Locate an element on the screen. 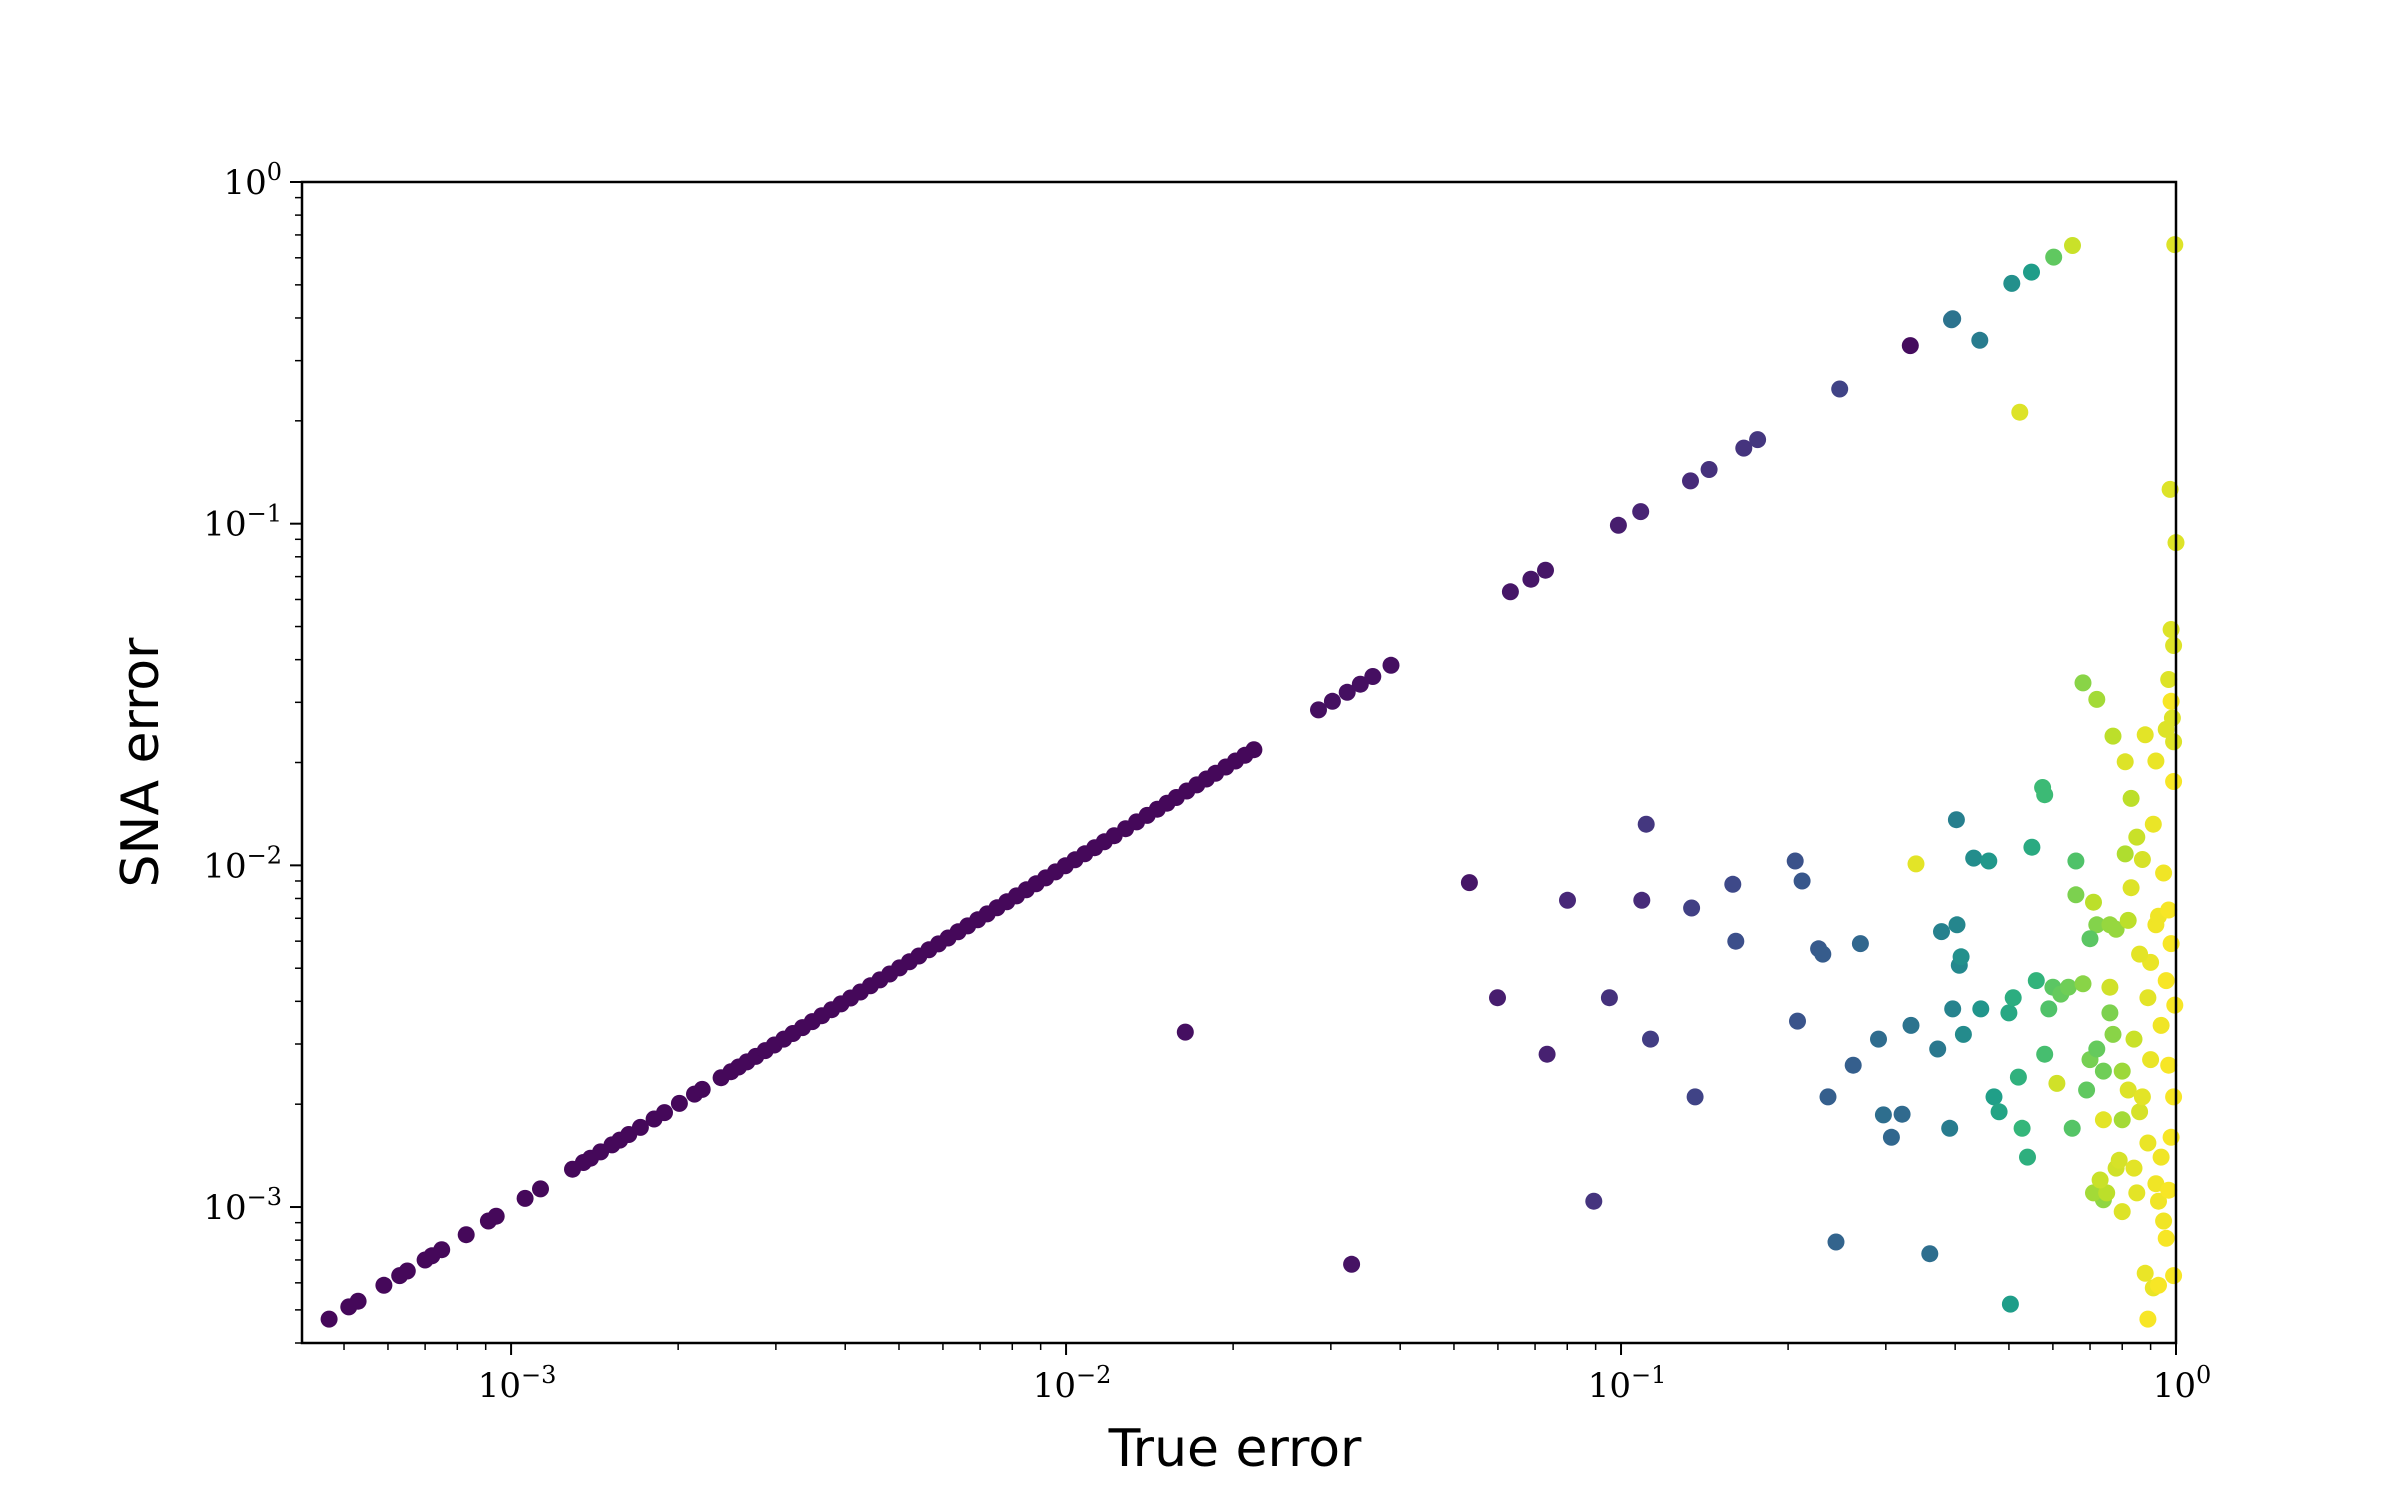 The image size is (2400, 1500). x-tick-label: 10⁰ is located at coordinates (2182, 1383).